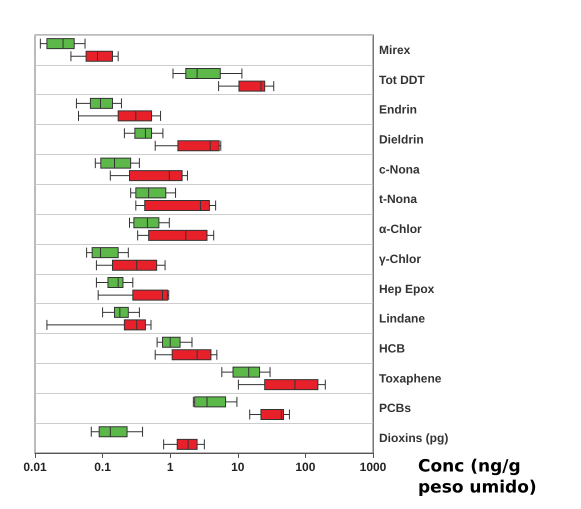 The height and width of the screenshot is (509, 581). I want to click on x-tick-label: 1, so click(170, 467).